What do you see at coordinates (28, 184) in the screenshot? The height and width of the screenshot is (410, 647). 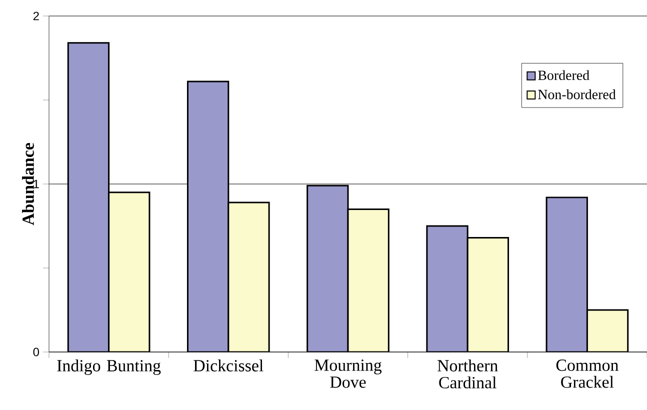 I see `y-axis-title: Abundance` at bounding box center [28, 184].